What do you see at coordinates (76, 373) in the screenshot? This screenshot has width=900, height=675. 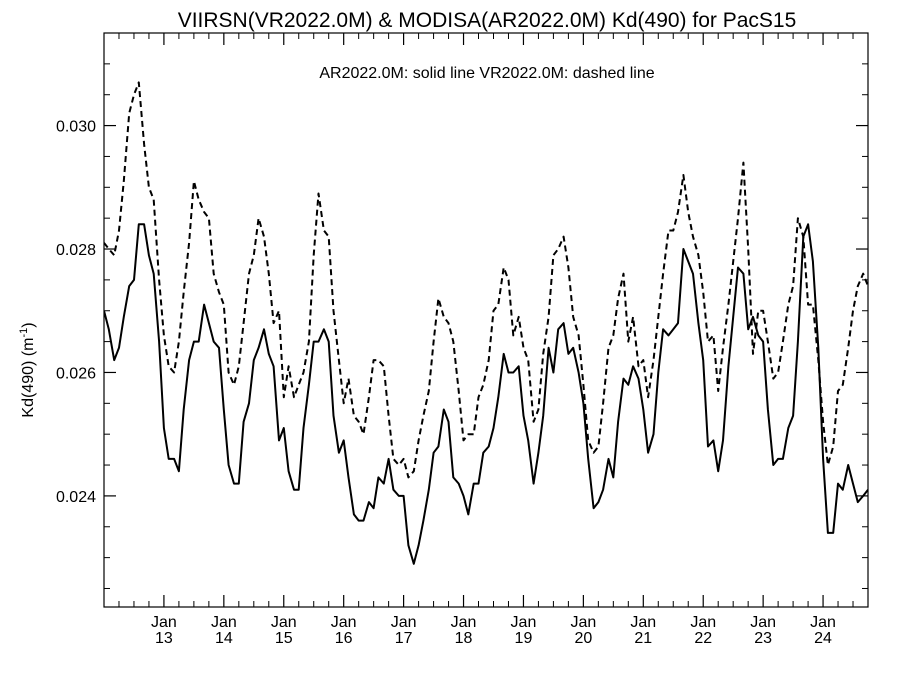 I see `y-tick-label: 0.026` at bounding box center [76, 373].